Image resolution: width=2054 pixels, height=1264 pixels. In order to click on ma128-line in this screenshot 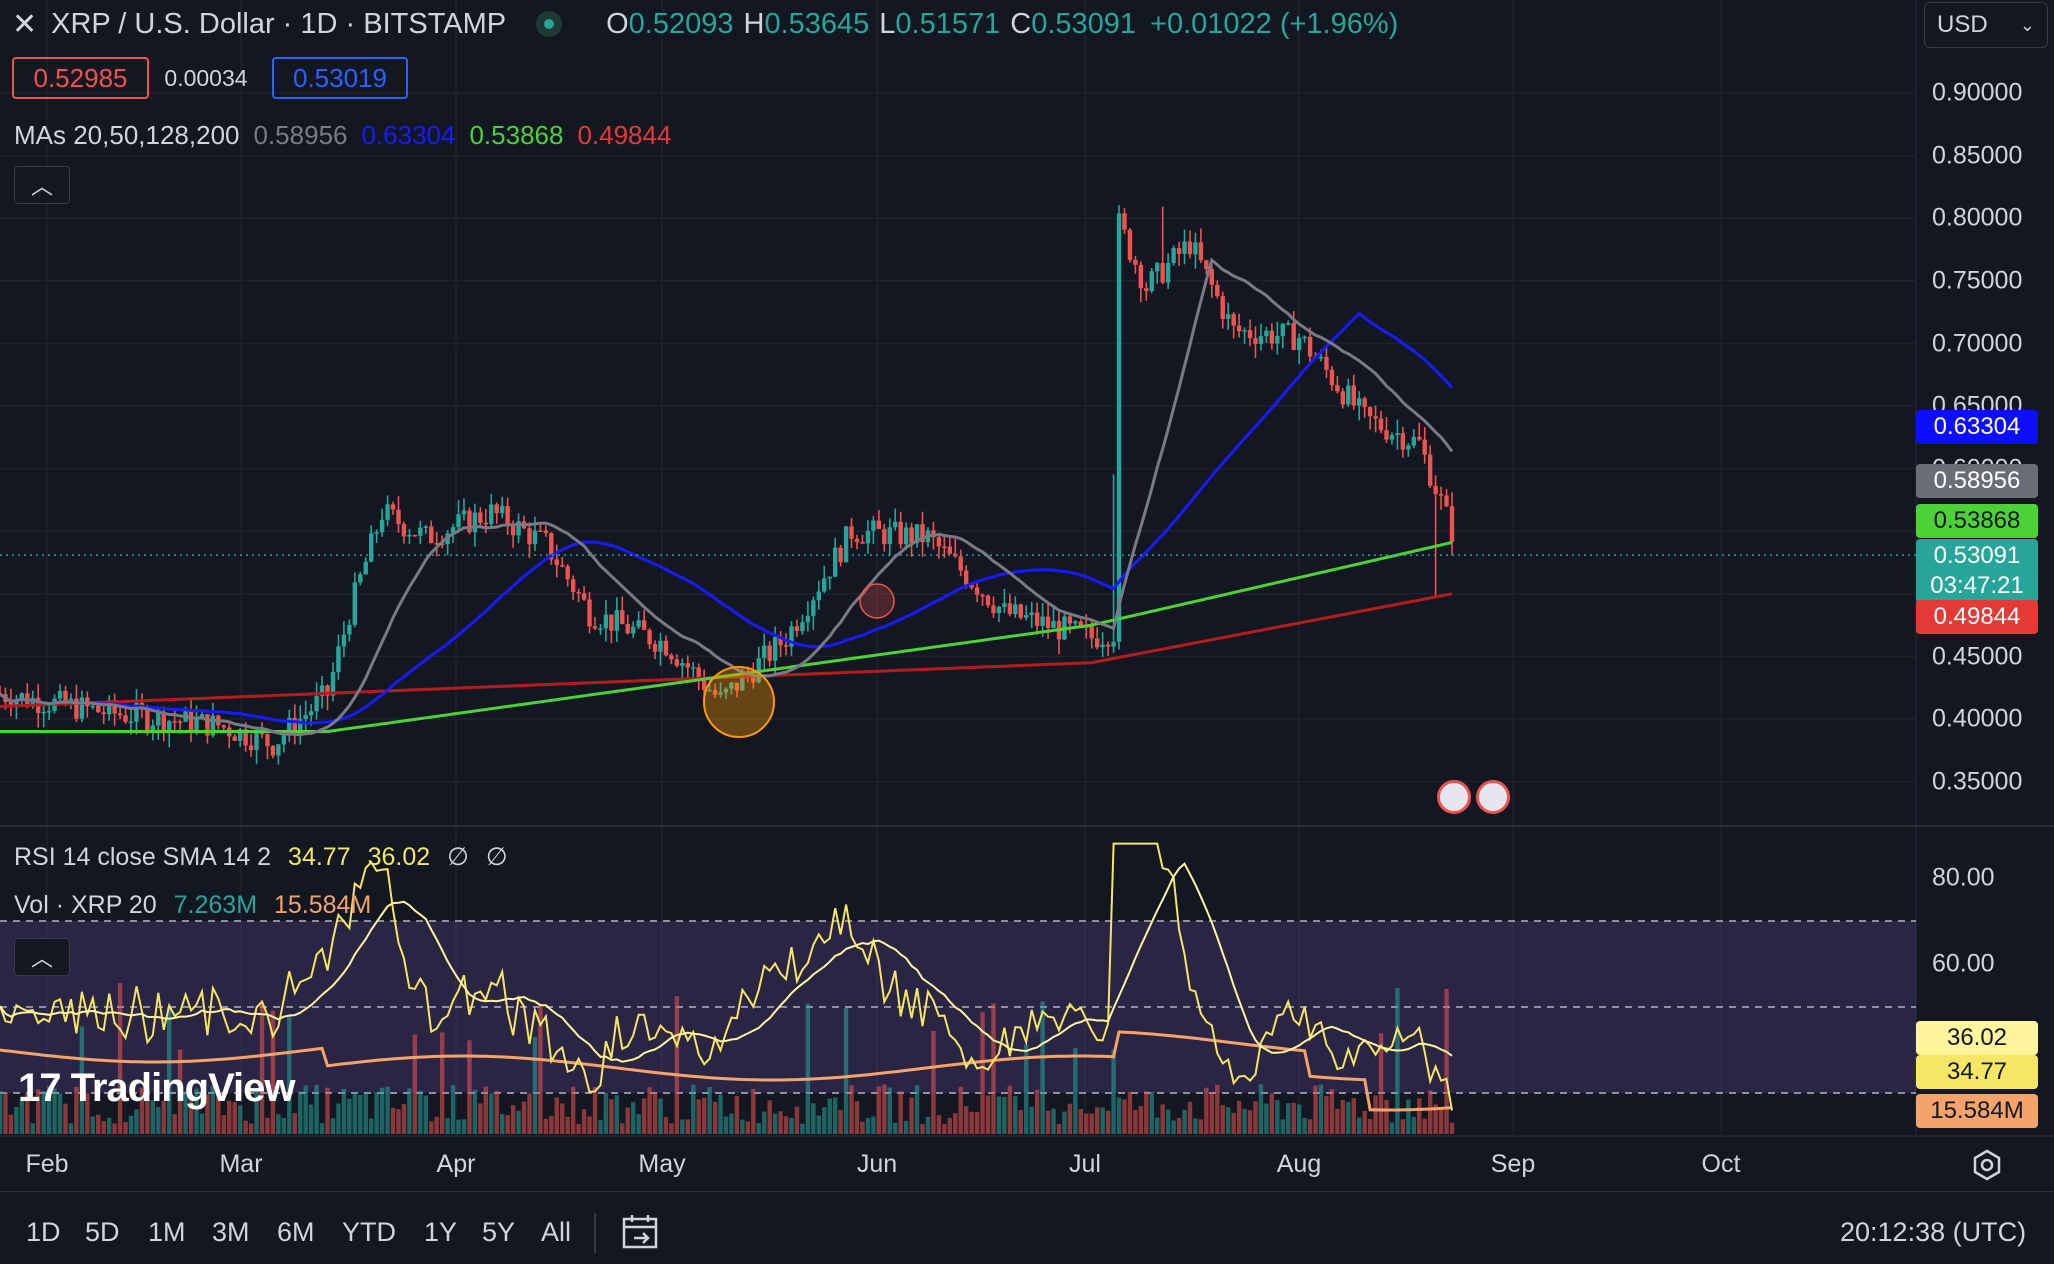, I will do `click(726, 637)`.